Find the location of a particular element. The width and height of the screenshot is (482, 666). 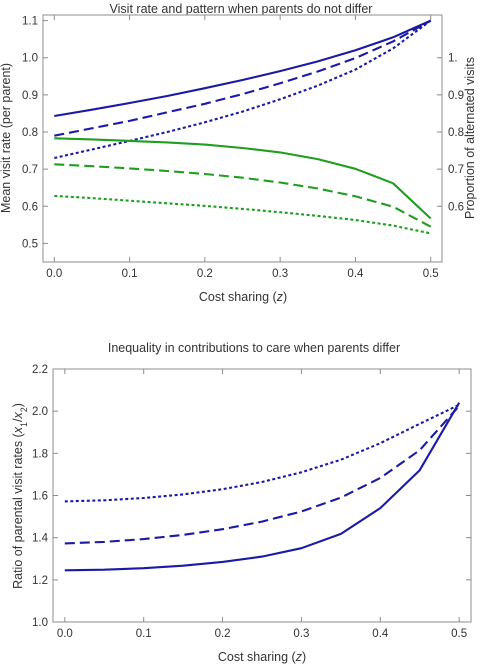

y-tick-label: 0.8 is located at coordinates (30, 133).